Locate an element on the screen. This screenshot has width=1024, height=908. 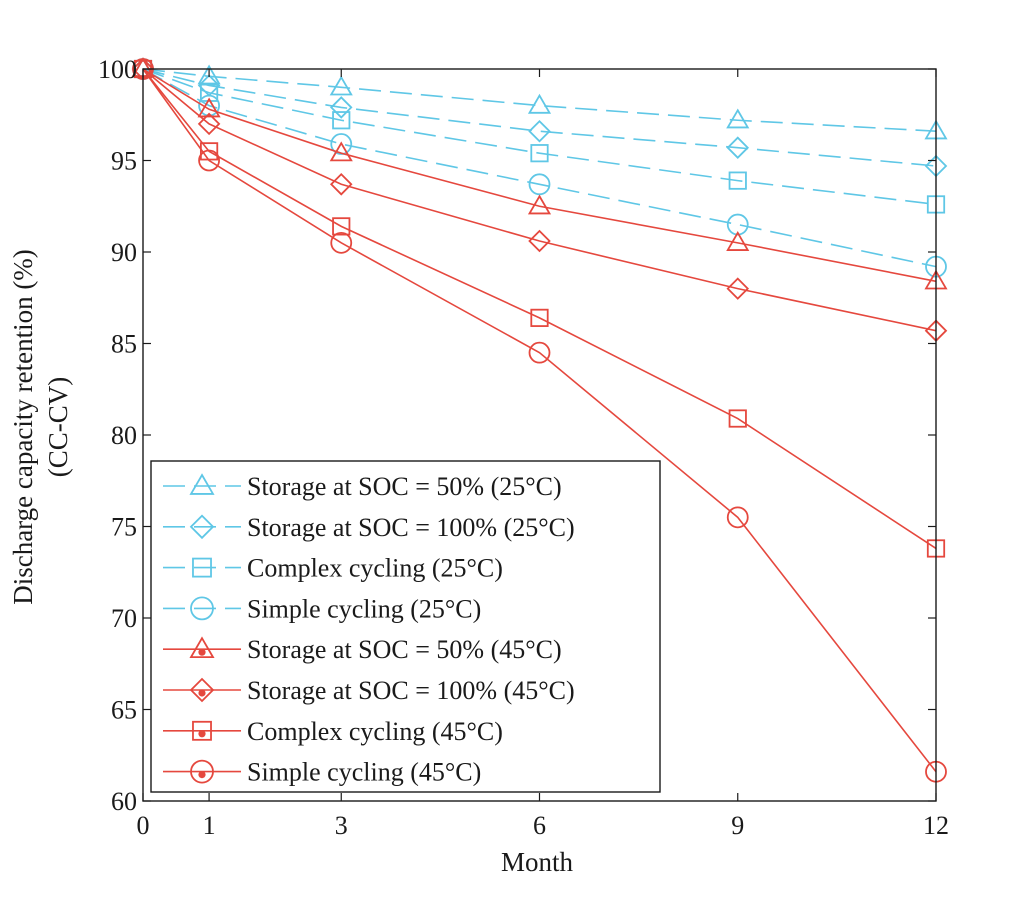
legend-entry: Storage at SOC = 50% (45°C) is located at coordinates (362, 649).